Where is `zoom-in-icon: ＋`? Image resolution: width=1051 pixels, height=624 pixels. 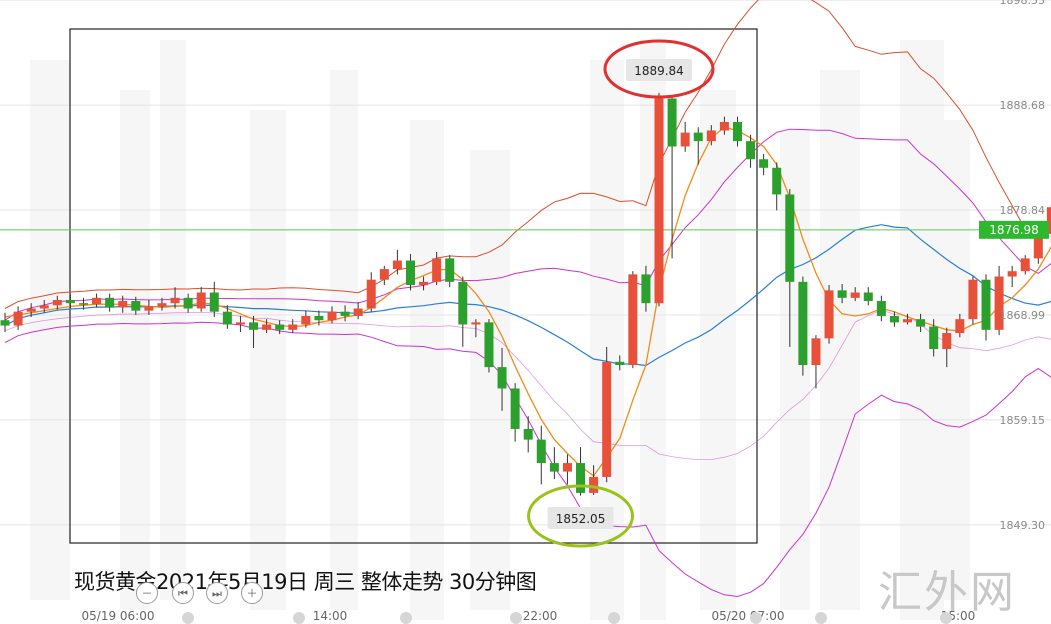 zoom-in-icon: ＋ is located at coordinates (252, 593).